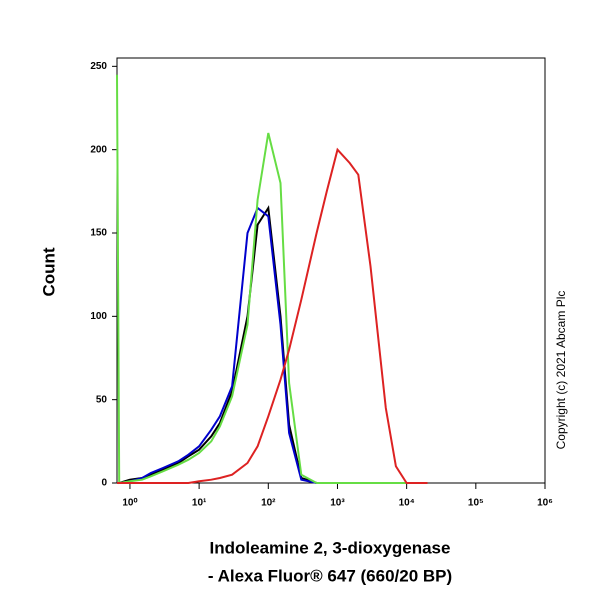  Describe the element at coordinates (102, 399) in the screenshot. I see `y-tick-label: 50` at that location.